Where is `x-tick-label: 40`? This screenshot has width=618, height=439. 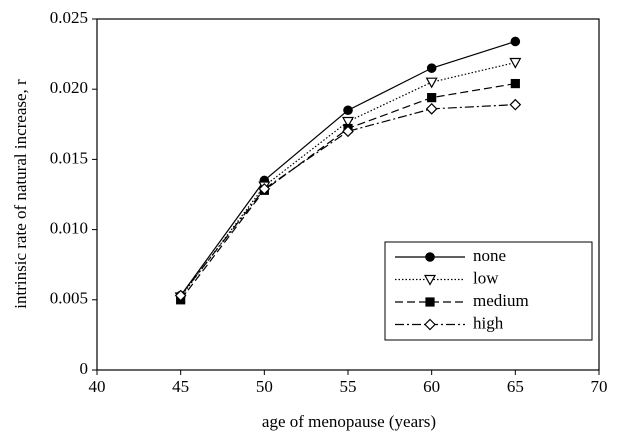
x-tick-label: 40 is located at coordinates (97, 386).